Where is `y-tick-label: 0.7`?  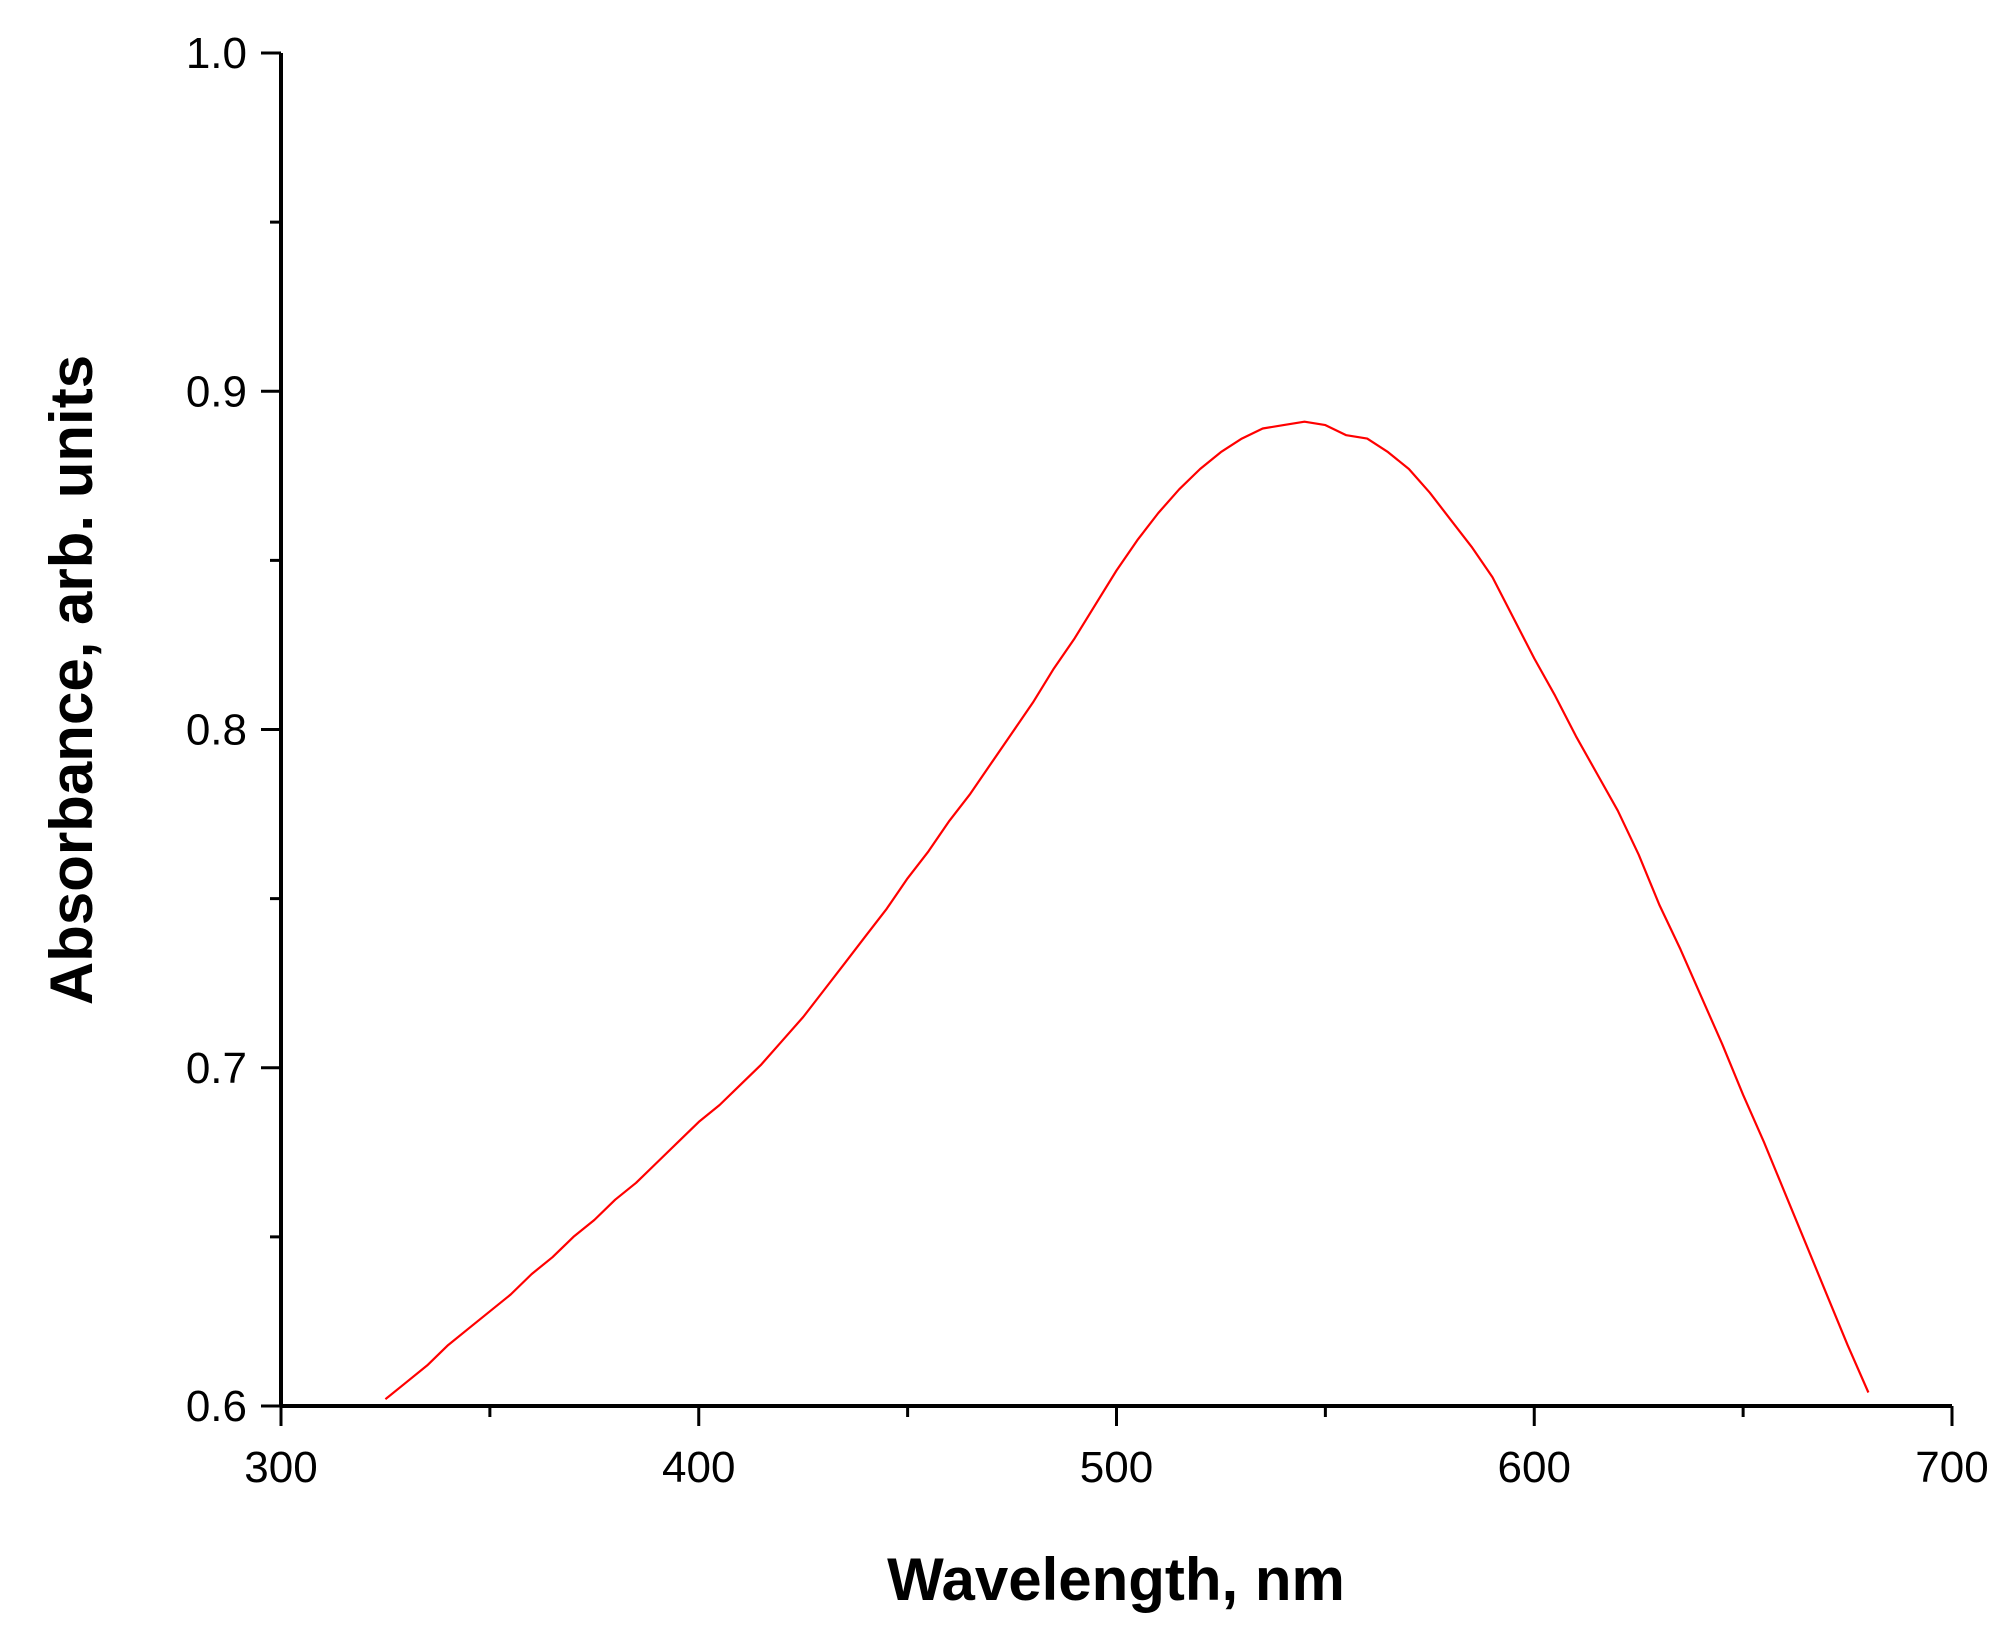 y-tick-label: 0.7 is located at coordinates (216, 1068).